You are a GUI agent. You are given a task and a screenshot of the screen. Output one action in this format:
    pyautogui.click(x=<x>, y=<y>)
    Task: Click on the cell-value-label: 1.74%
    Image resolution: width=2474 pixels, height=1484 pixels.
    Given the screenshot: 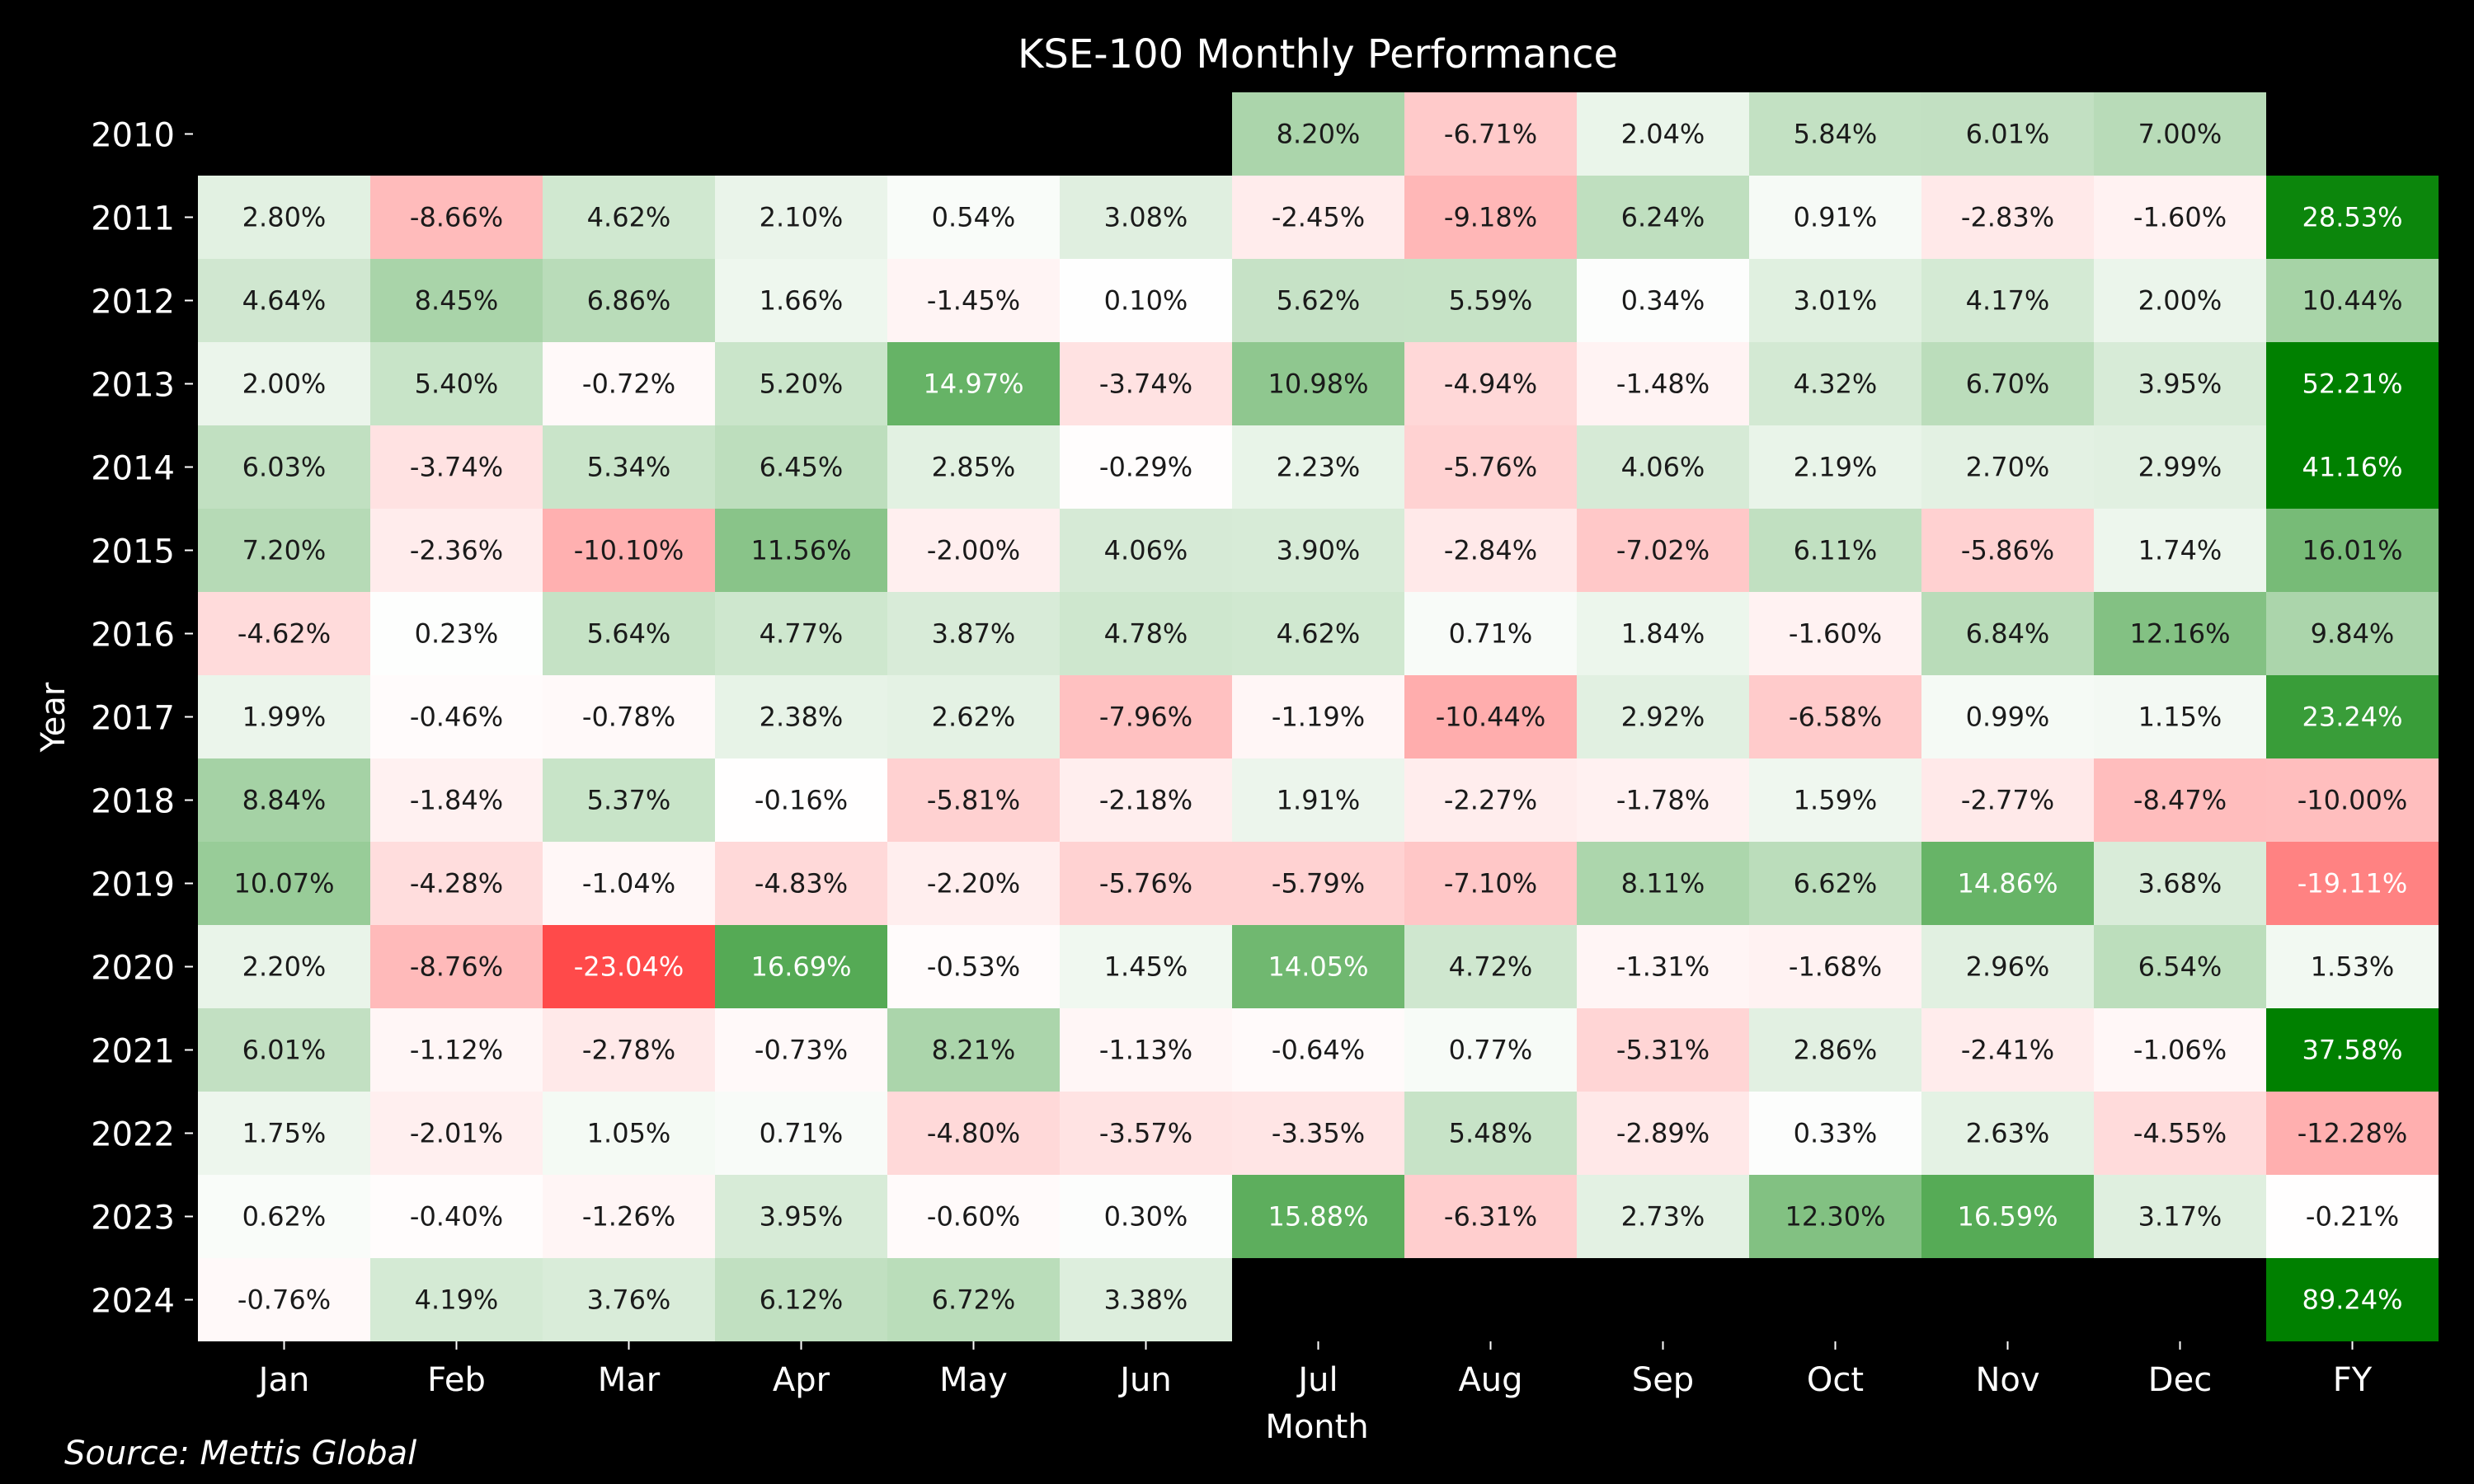 What is the action you would take?
    pyautogui.click(x=2180, y=550)
    